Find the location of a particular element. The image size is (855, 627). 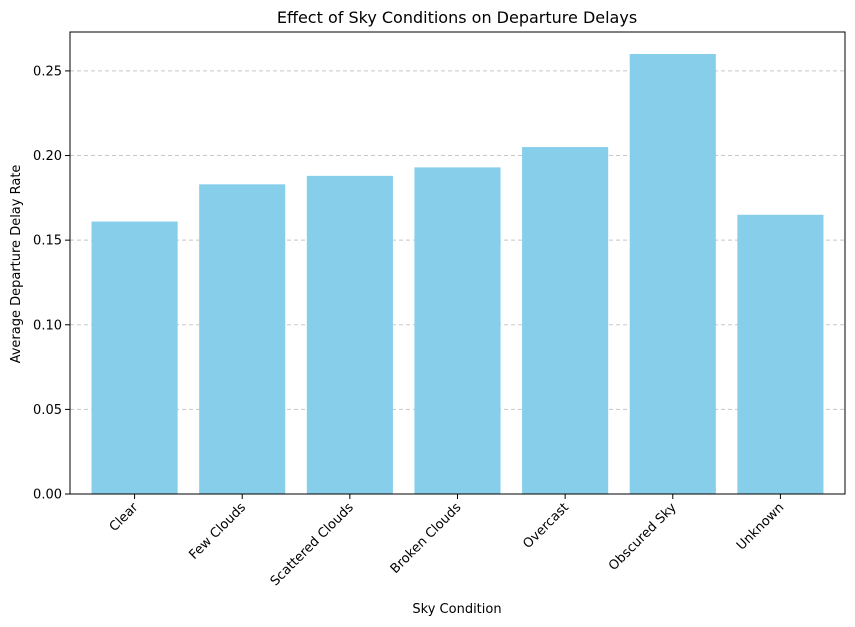

x-tick-label: Broken Clouds is located at coordinates (426, 538).